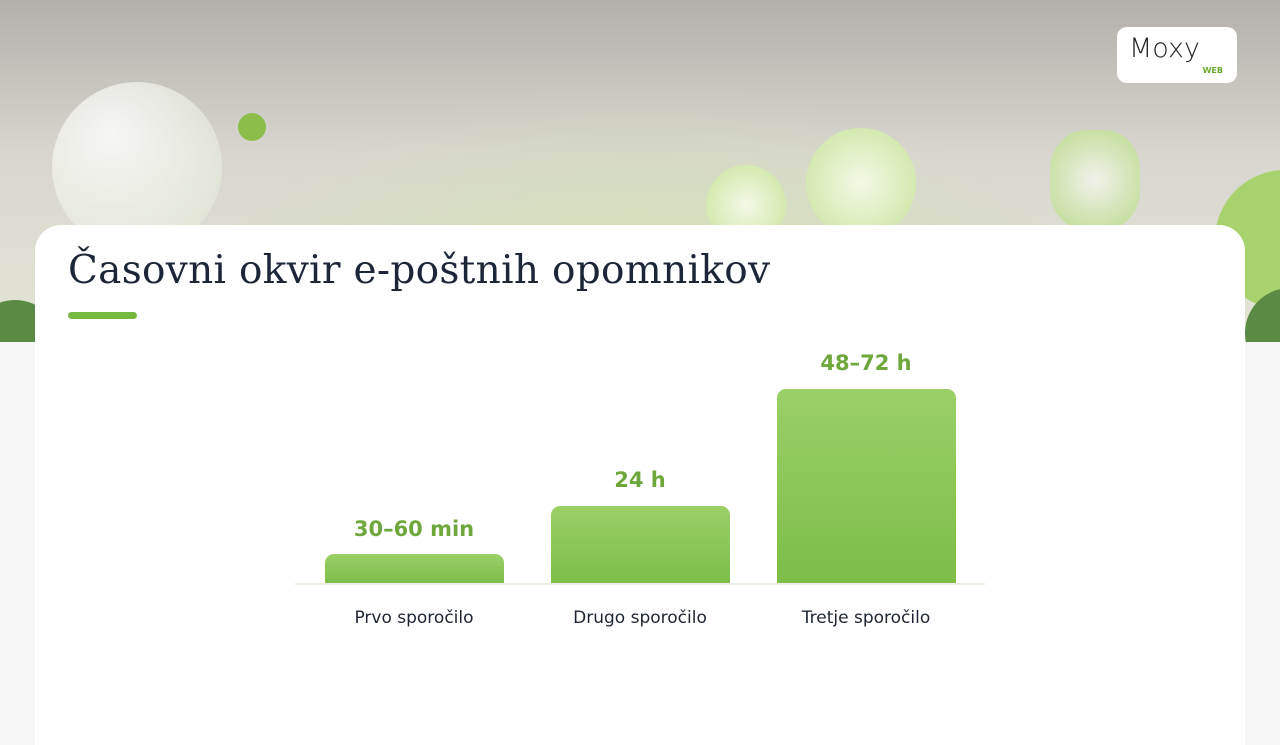 The width and height of the screenshot is (1280, 745). What do you see at coordinates (640, 618) in the screenshot?
I see `category-label: Drugo sporočilo` at bounding box center [640, 618].